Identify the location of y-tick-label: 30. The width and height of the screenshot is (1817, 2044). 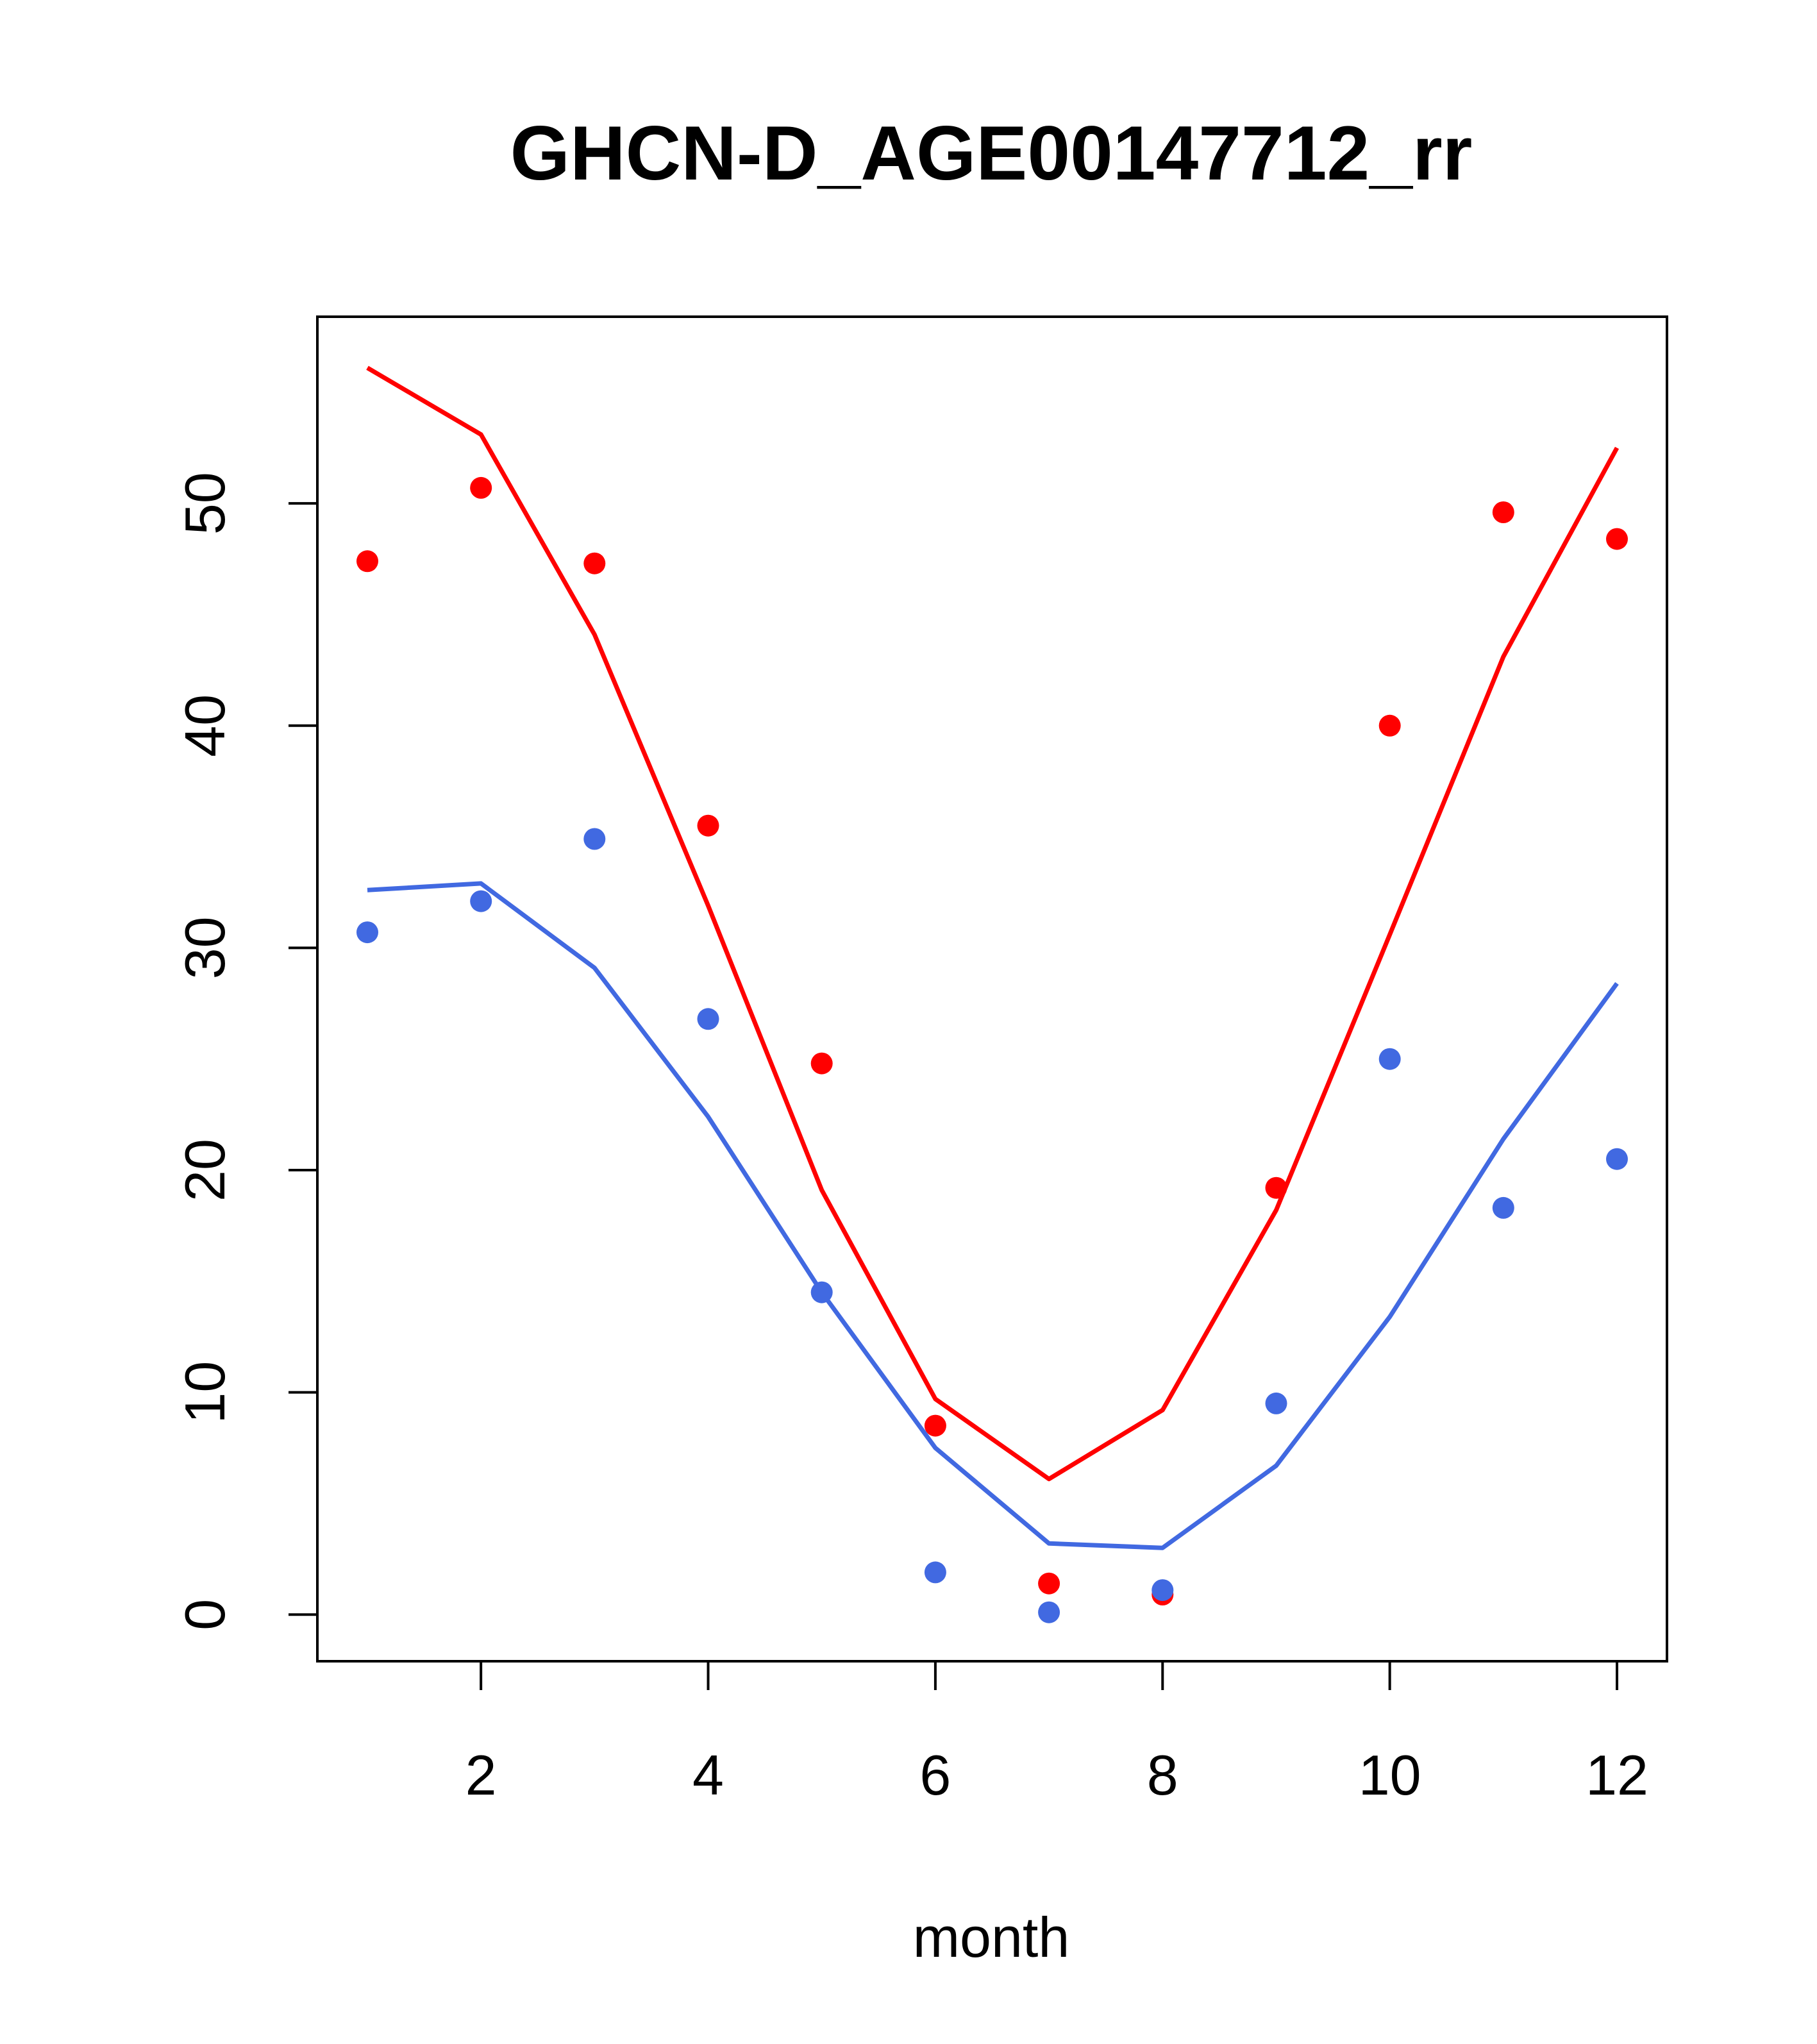
(205, 948).